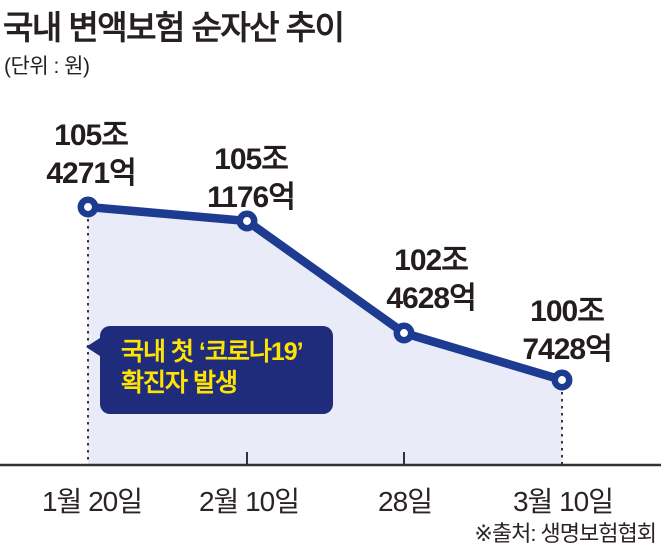 This screenshot has width=661, height=551. I want to click on annotation-line2: 확진자 발생, so click(179, 383).